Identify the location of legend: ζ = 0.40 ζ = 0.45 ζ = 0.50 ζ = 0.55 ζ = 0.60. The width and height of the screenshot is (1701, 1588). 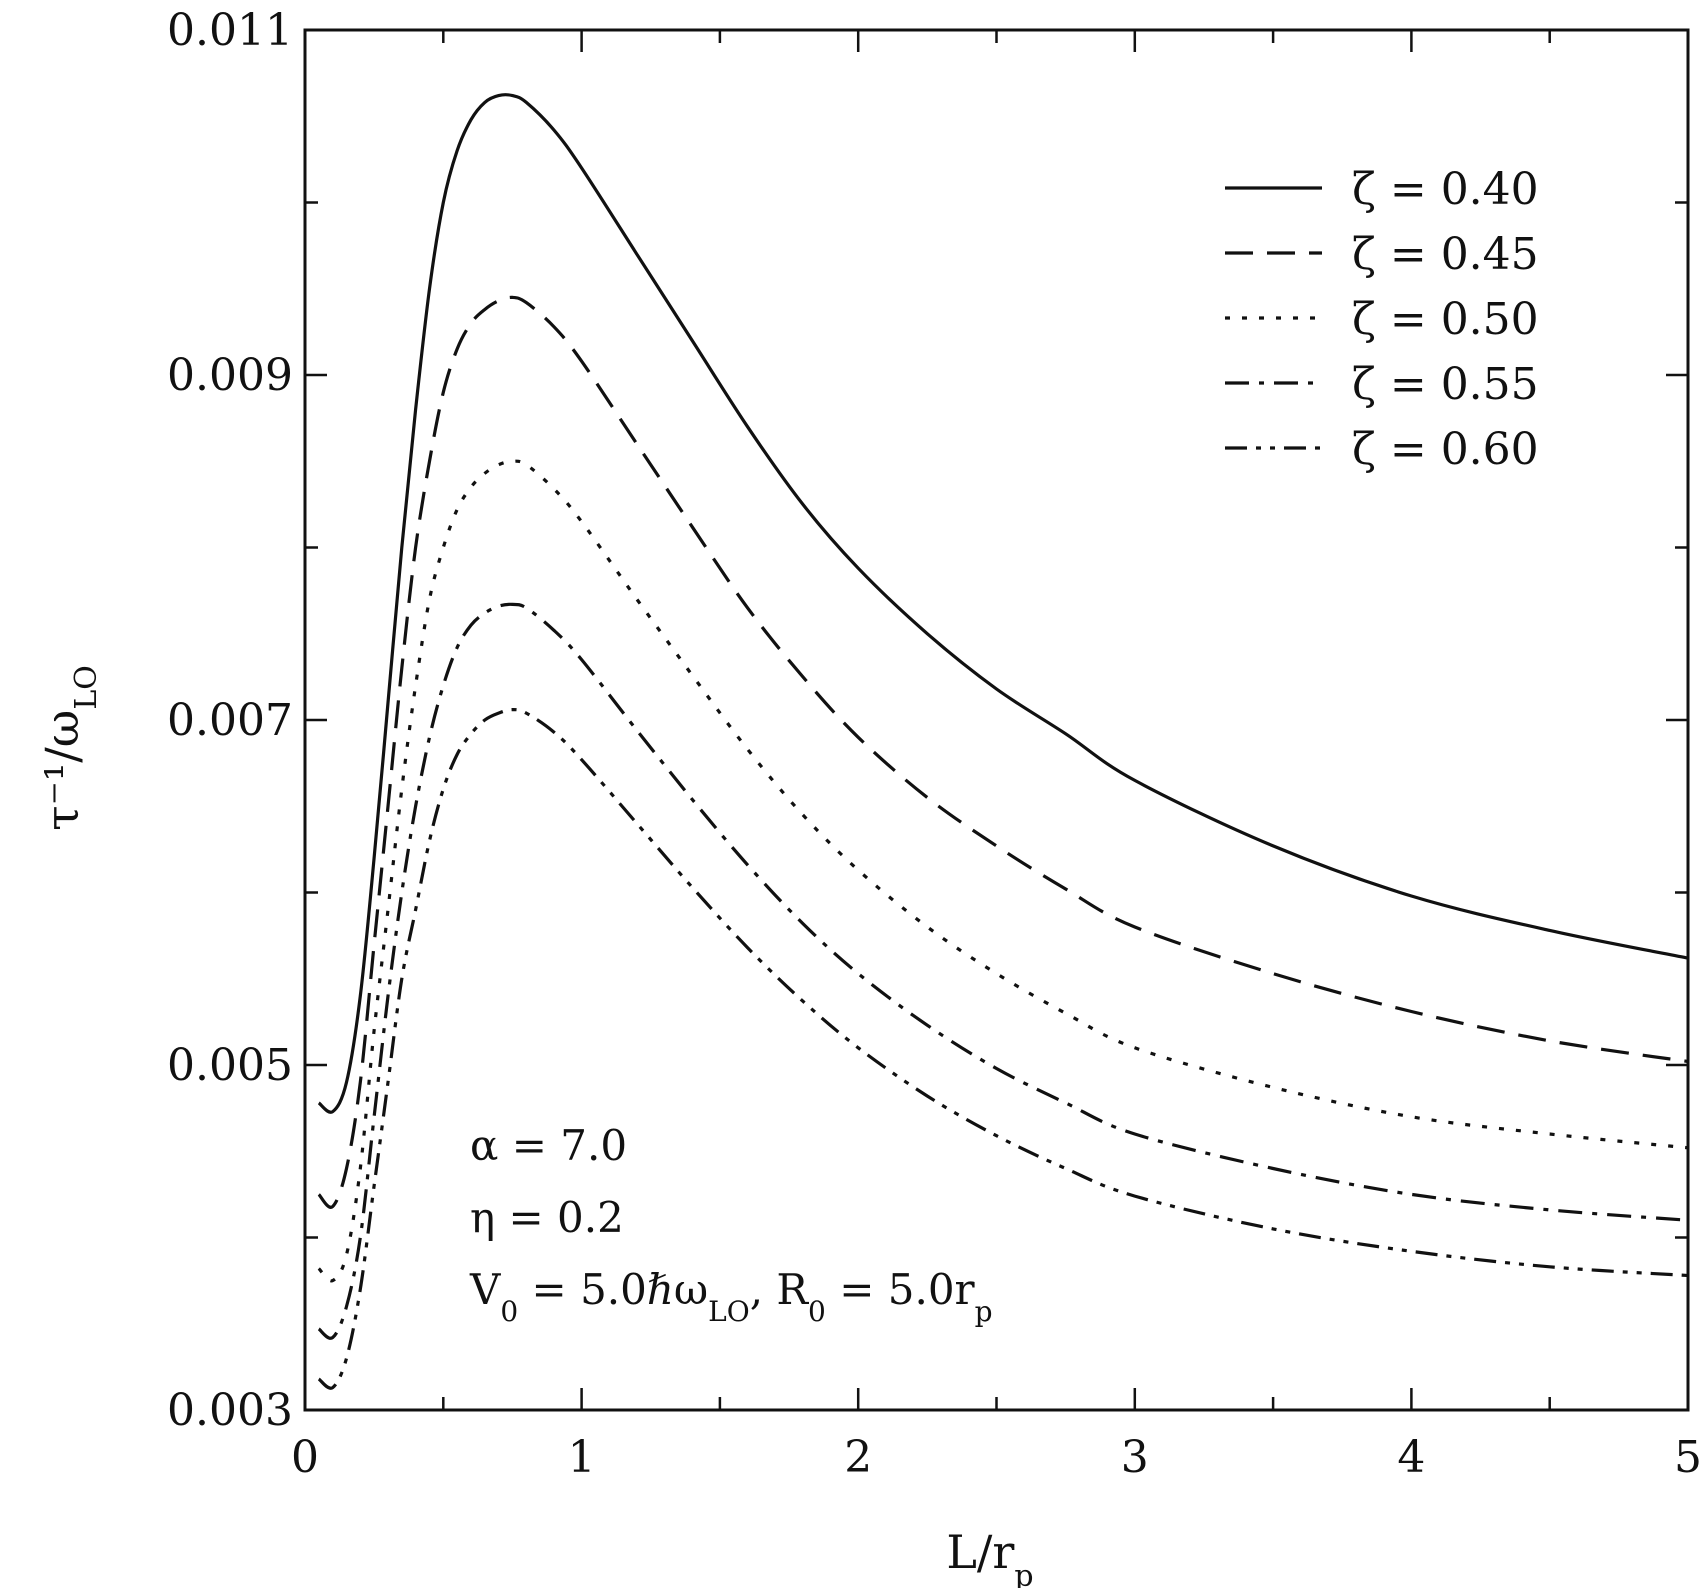
(1382, 319).